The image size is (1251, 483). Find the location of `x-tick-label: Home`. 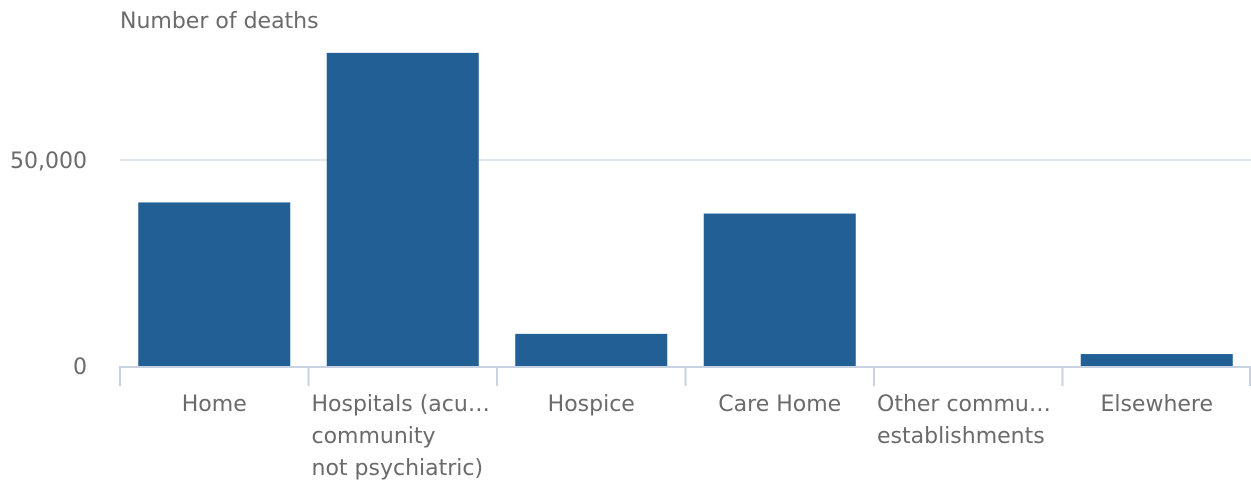

x-tick-label: Home is located at coordinates (214, 404).